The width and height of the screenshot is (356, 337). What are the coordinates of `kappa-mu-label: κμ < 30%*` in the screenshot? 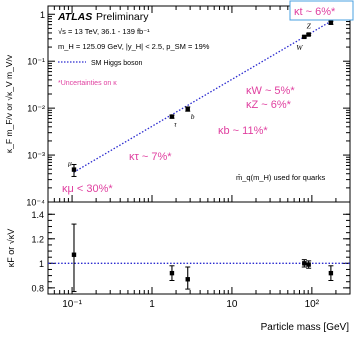 It's located at (87, 189).